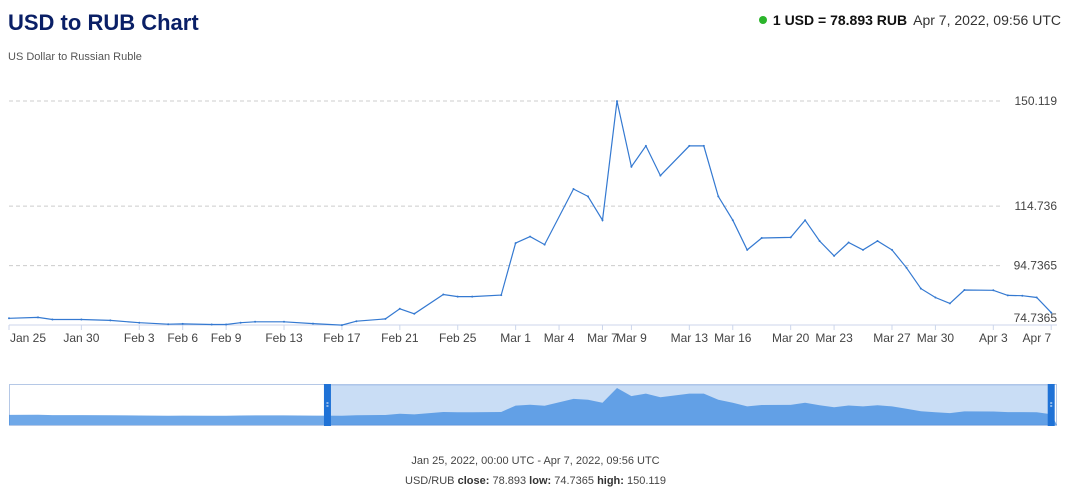 Image resolution: width=1071 pixels, height=499 pixels. I want to click on x-tick-label: Feb 17, so click(342, 338).